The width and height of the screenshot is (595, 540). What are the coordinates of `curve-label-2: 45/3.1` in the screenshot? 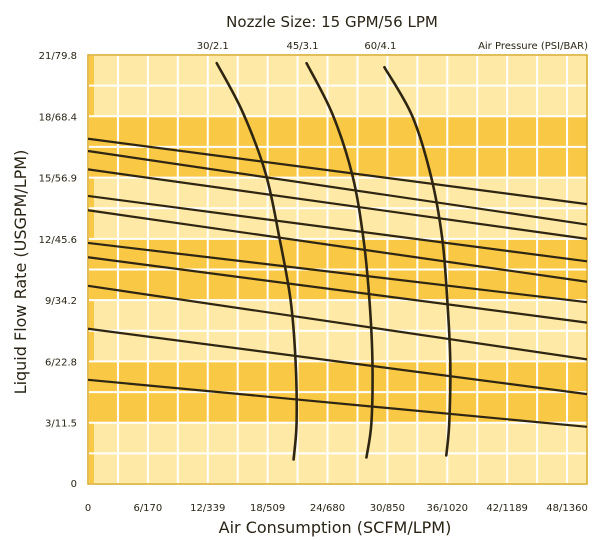 It's located at (303, 46).